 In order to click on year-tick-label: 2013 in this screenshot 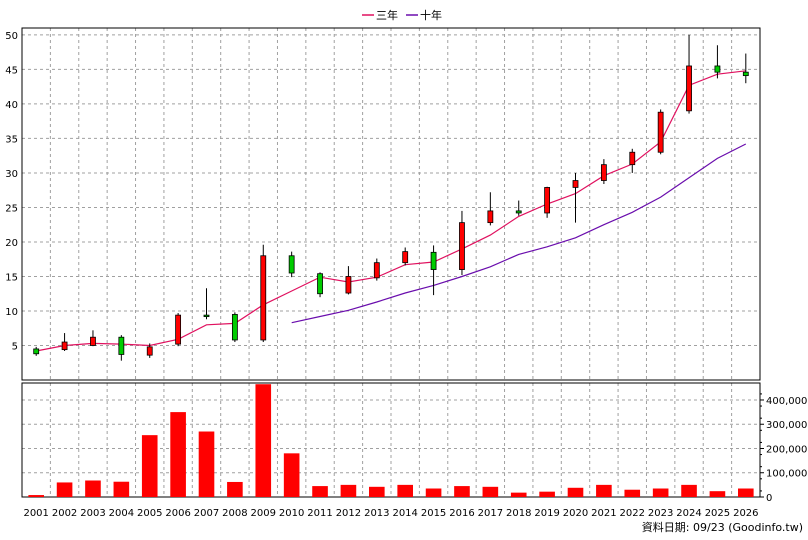, I will do `click(376, 513)`.